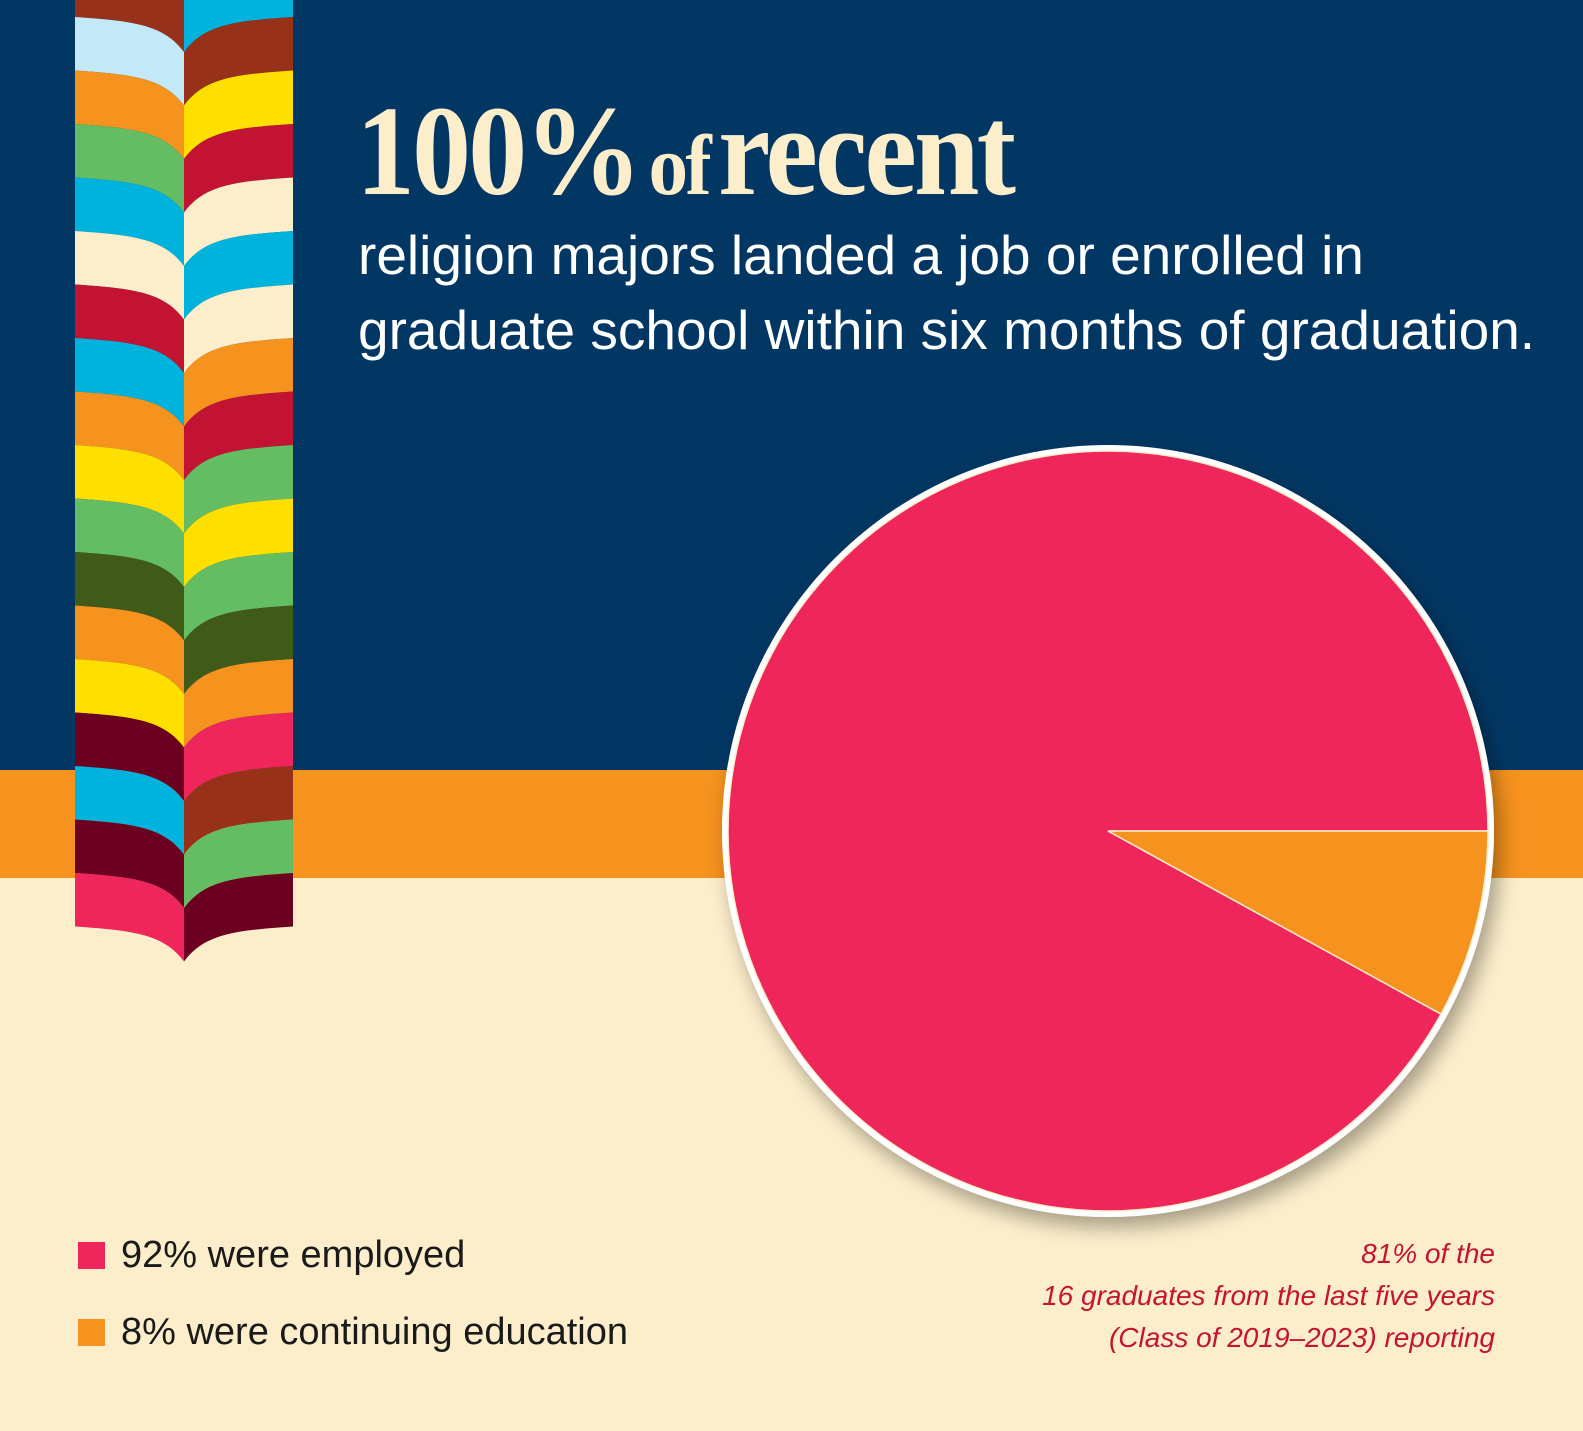  What do you see at coordinates (375, 1332) in the screenshot?
I see `legend-label-continuing: 8% were continuing education` at bounding box center [375, 1332].